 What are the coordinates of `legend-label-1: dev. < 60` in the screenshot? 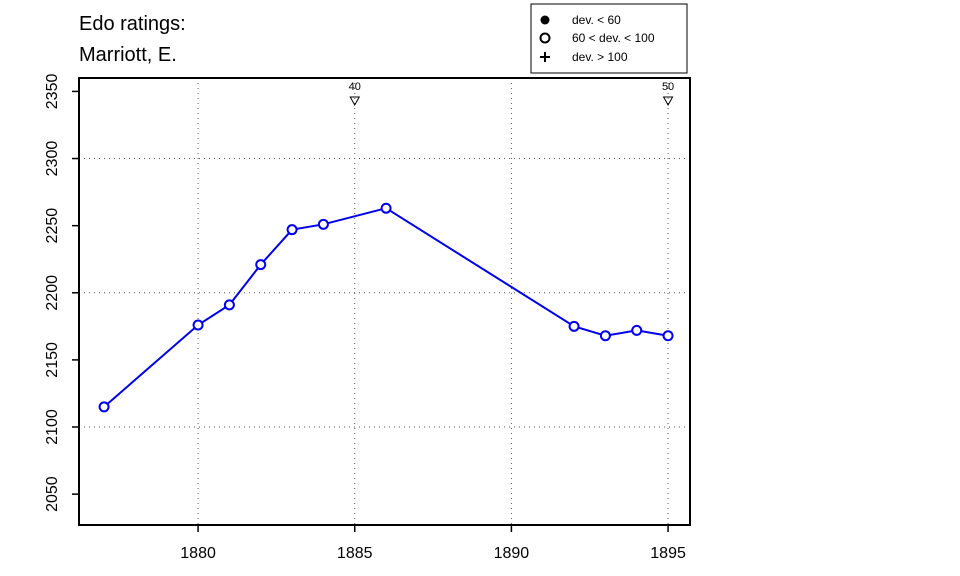 It's located at (596, 20).